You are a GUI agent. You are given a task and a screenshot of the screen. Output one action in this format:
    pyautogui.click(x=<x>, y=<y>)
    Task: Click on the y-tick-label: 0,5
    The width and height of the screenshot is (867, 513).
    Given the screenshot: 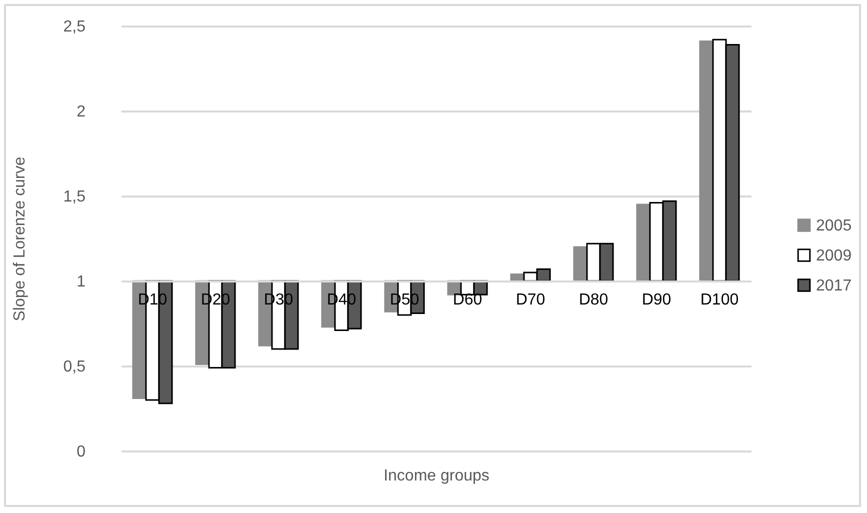 What is the action you would take?
    pyautogui.click(x=74, y=367)
    